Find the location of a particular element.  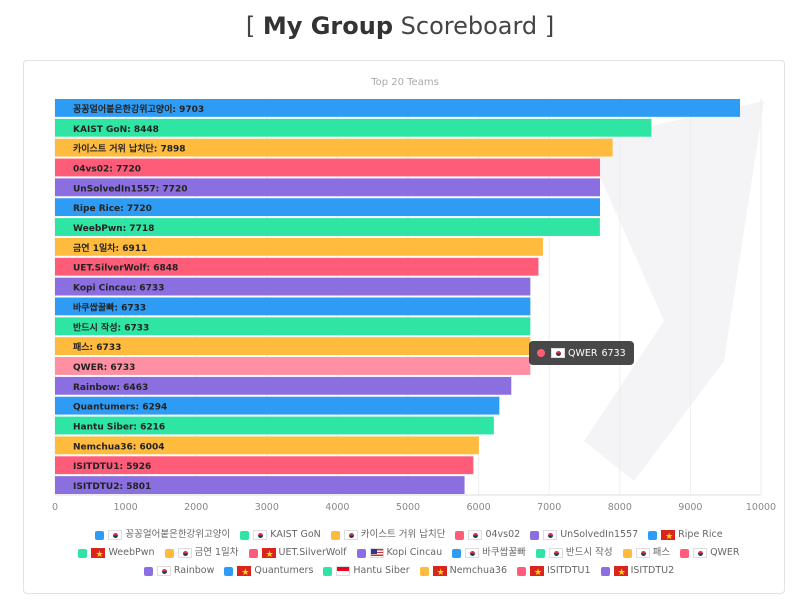

legend-label: Nemchua36 is located at coordinates (478, 570).